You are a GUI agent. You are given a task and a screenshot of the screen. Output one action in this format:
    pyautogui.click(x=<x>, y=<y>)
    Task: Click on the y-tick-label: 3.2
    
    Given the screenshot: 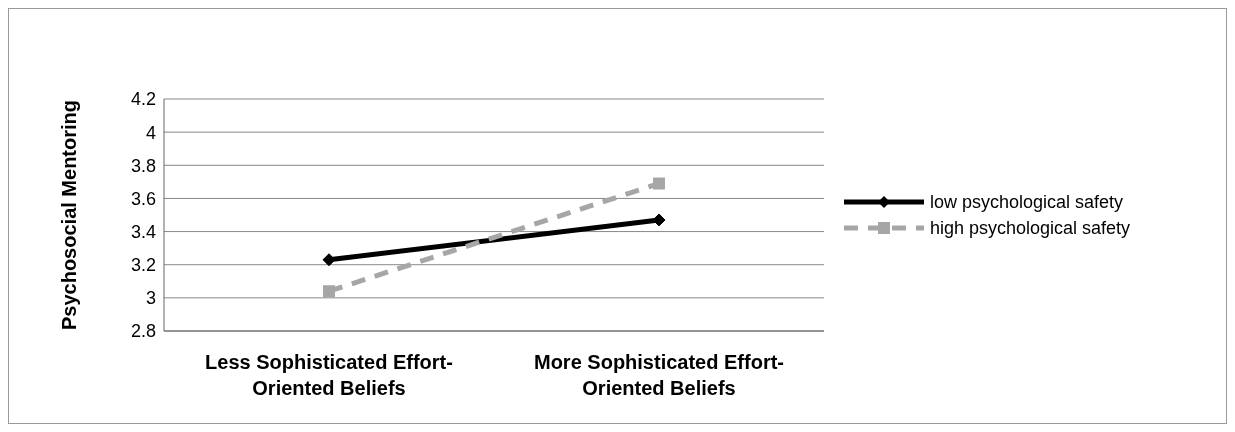 What is the action you would take?
    pyautogui.click(x=143, y=265)
    